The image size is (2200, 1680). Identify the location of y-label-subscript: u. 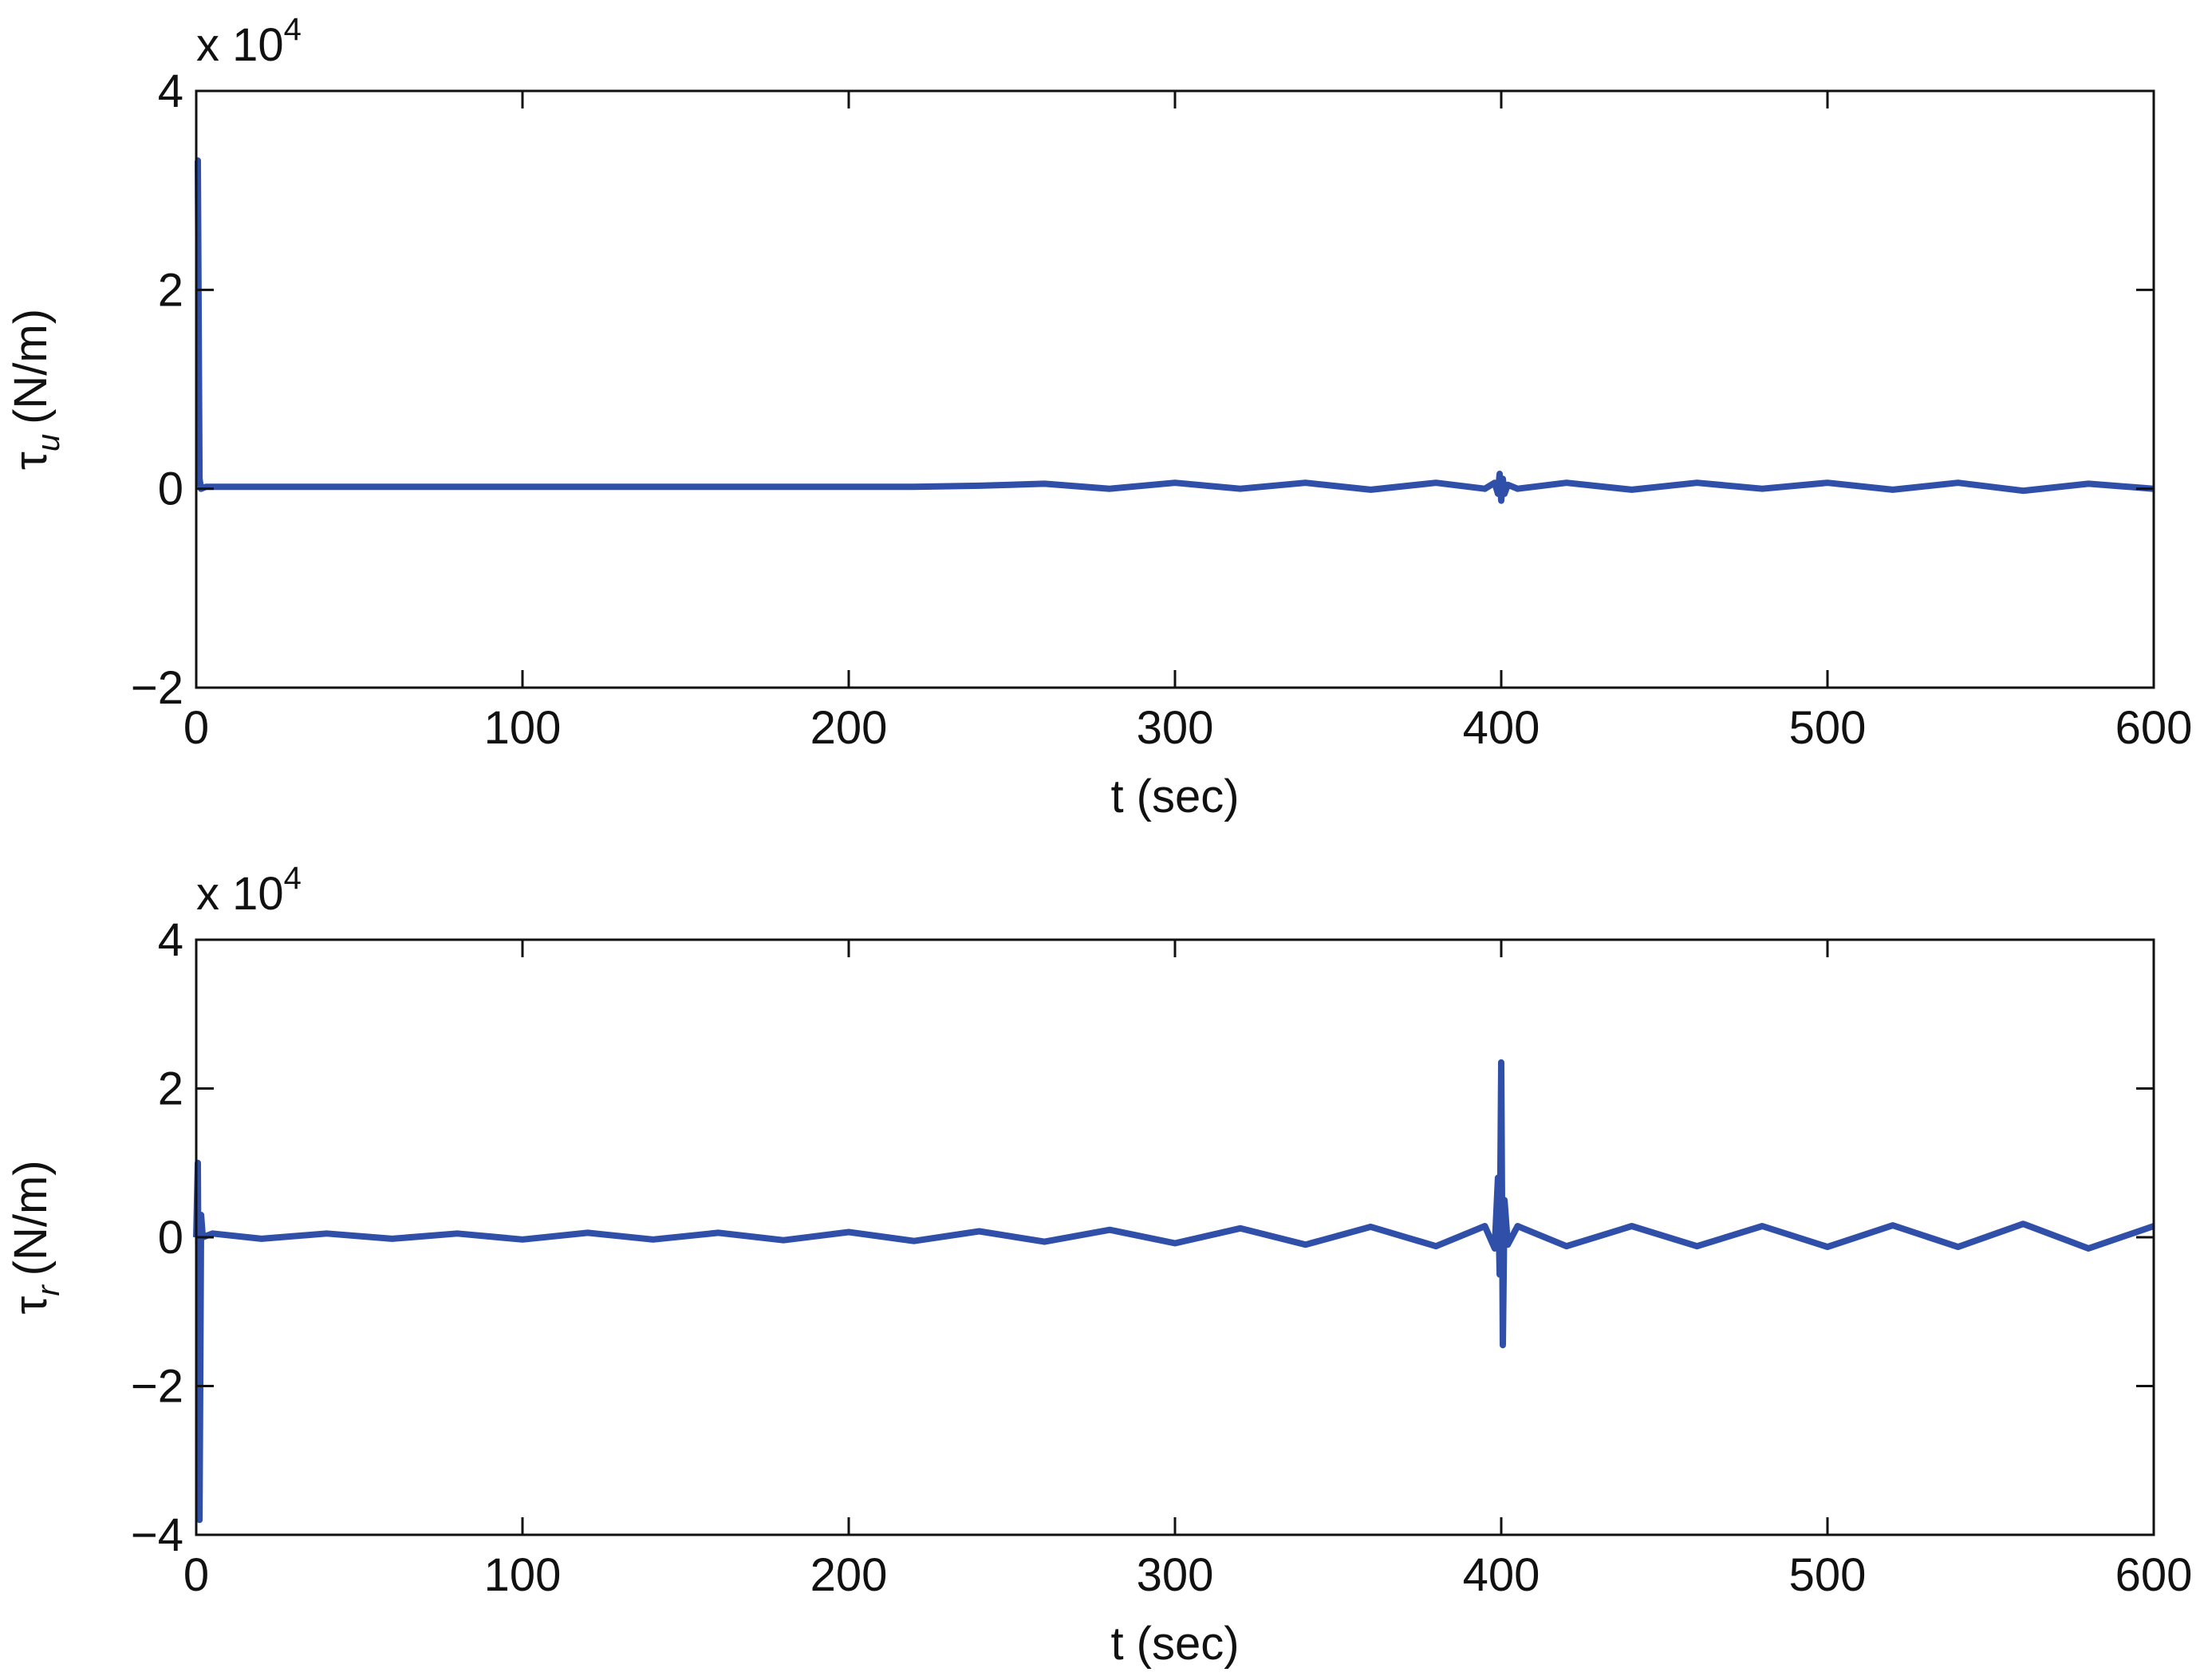
(48, 443).